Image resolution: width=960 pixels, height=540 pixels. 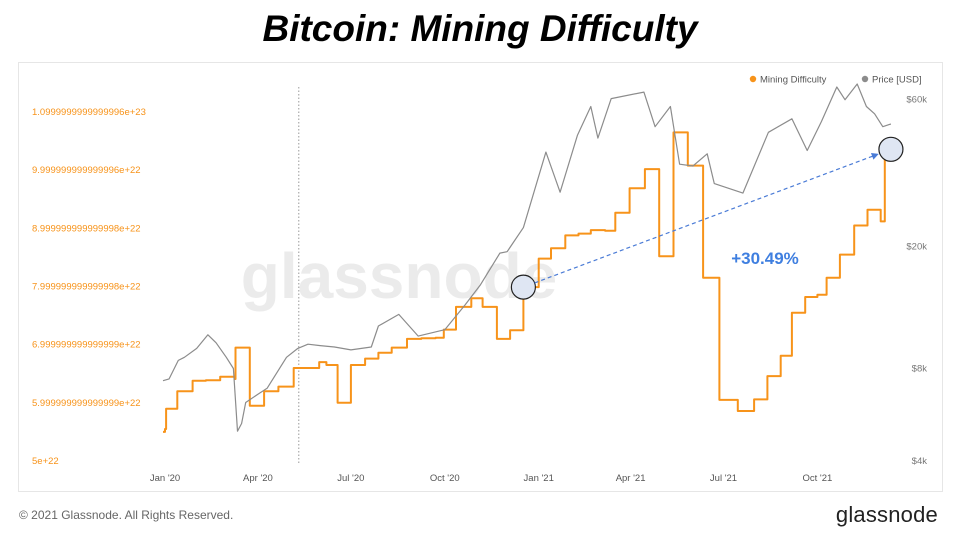 I want to click on x-tick-label: Jul '21, so click(x=723, y=478).